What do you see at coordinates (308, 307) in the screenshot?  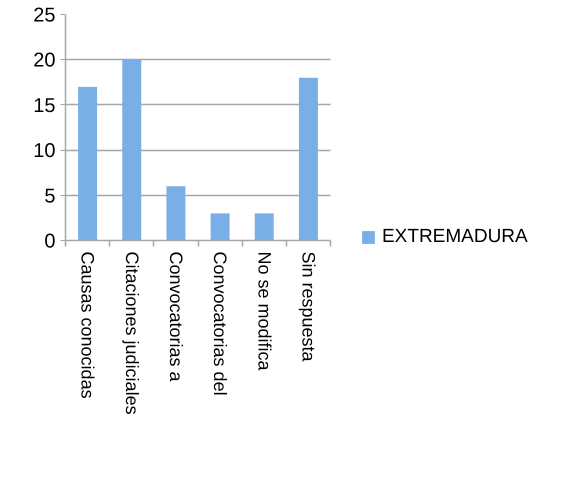 I see `x-tick-label: Sin respuesta` at bounding box center [308, 307].